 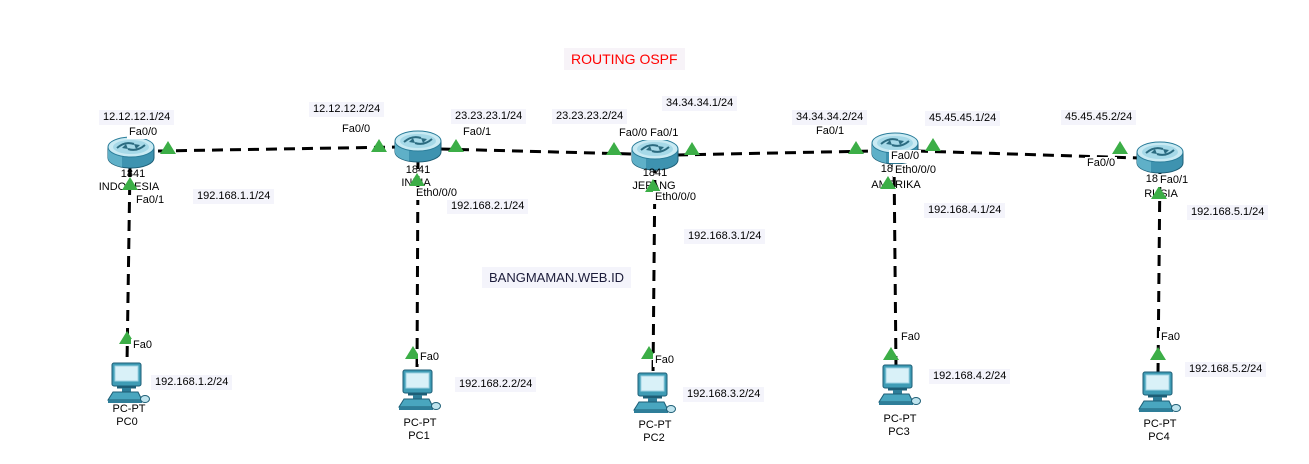 I want to click on port-label-pc0-fa0: Fa0, so click(x=142, y=345).